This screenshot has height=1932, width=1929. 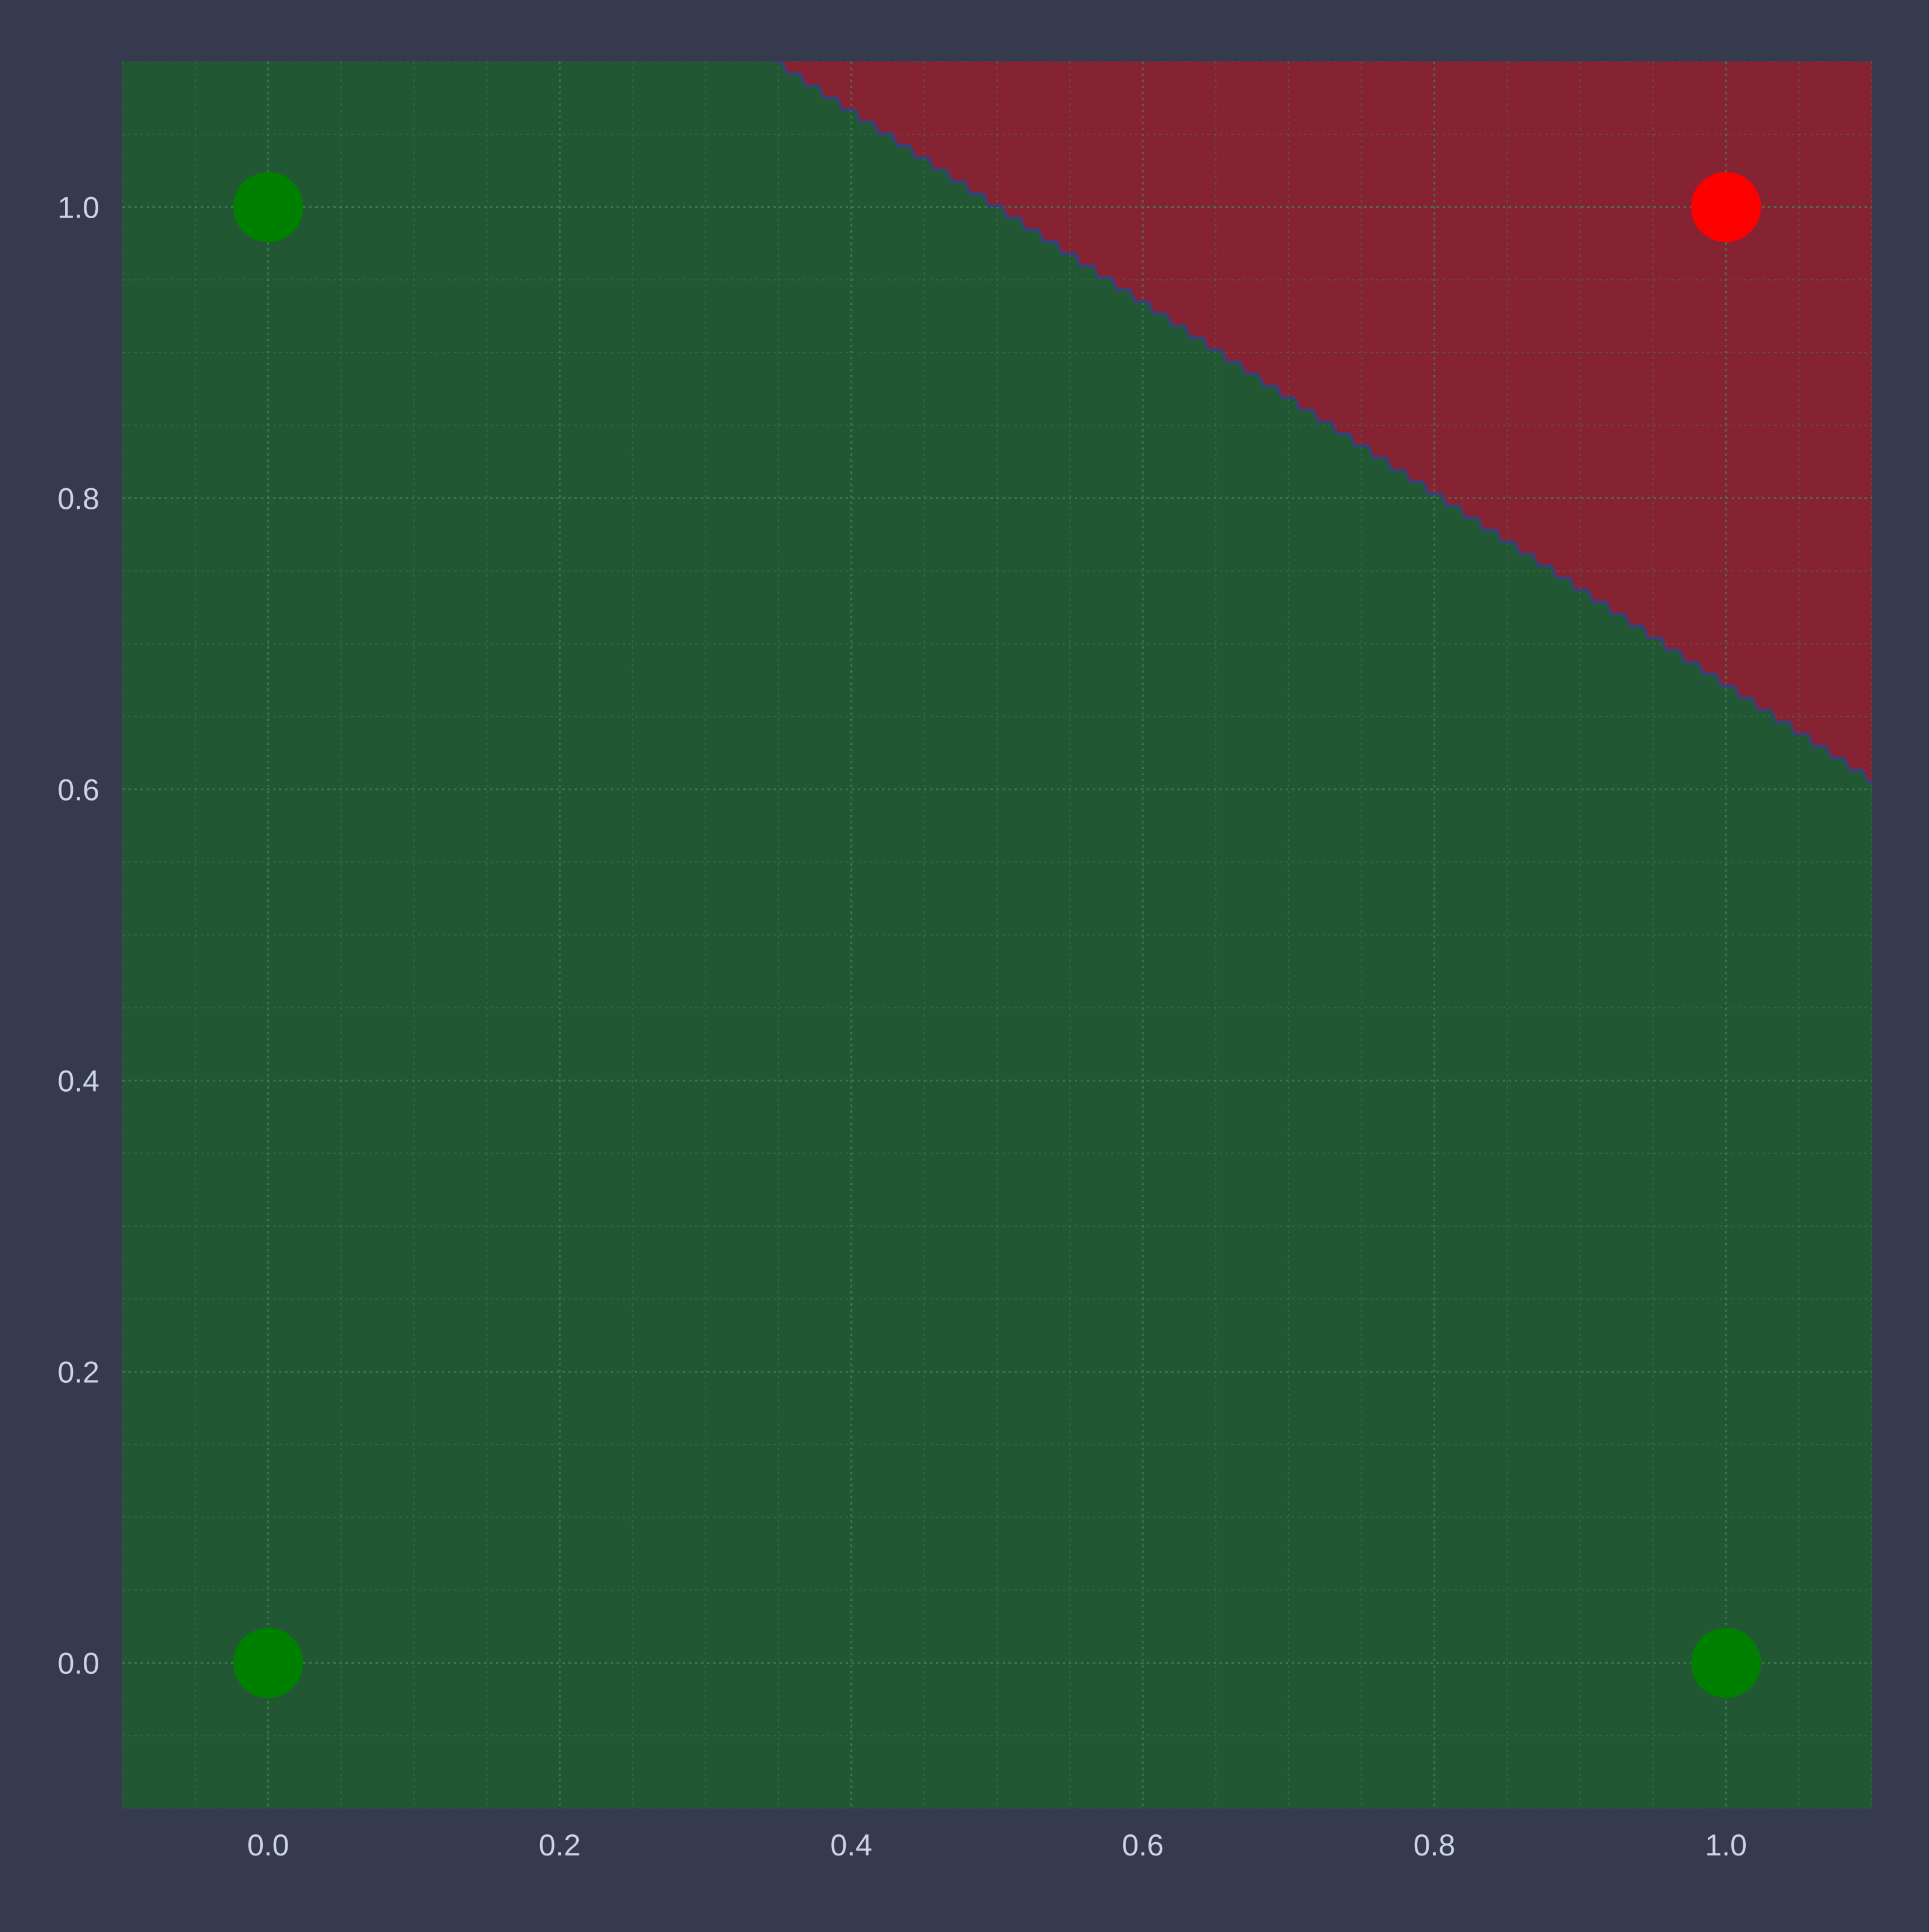 What do you see at coordinates (78, 936) in the screenshot?
I see `y-axis-tick-labels: 0.0 0.2 0.4 0.6 0.8 1.0` at bounding box center [78, 936].